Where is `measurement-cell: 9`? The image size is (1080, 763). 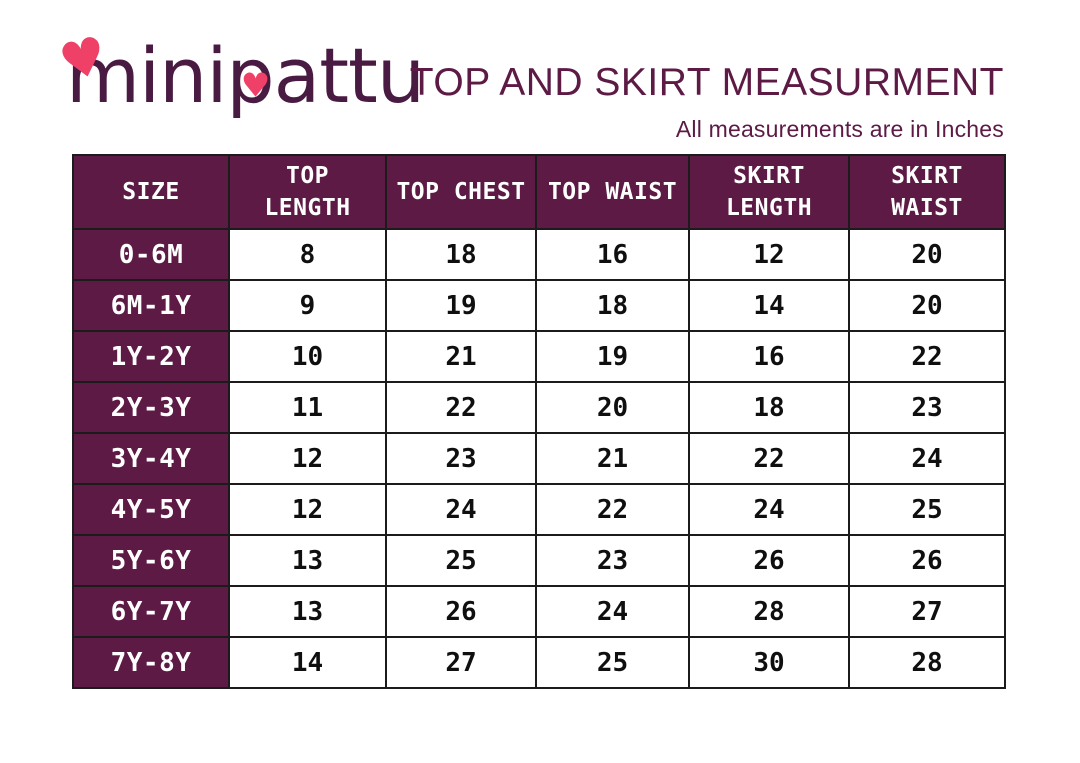 measurement-cell: 9 is located at coordinates (307, 305).